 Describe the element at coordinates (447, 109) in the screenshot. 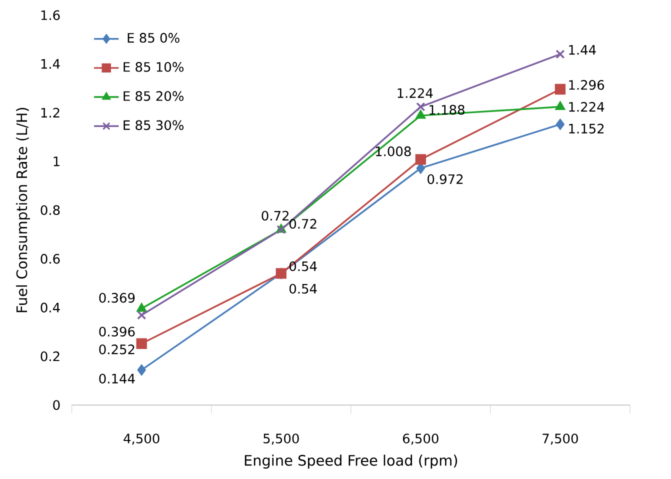

I see `data-label: 1.188` at that location.